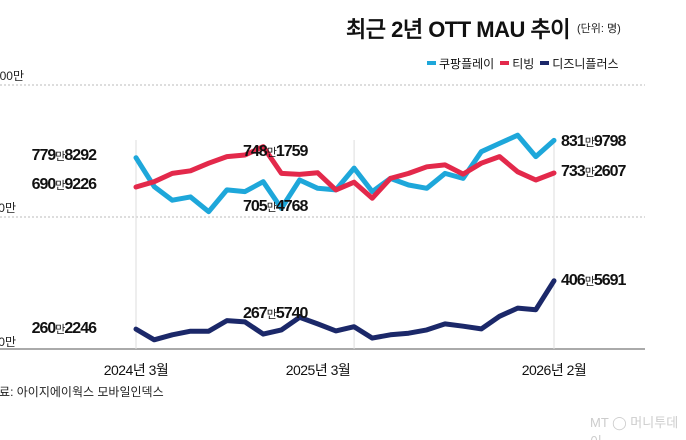 This screenshot has width=686, height=440. I want to click on source-note: 자료: 아이지에이웍스 모바일인덱스, so click(82, 392).